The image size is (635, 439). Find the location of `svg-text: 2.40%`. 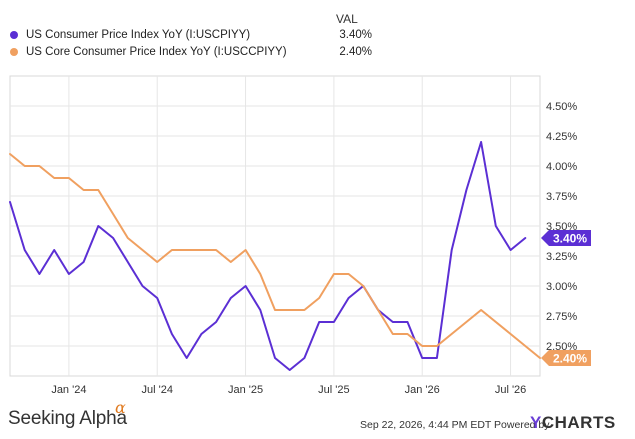

svg-text: 2.40% is located at coordinates (570, 359).